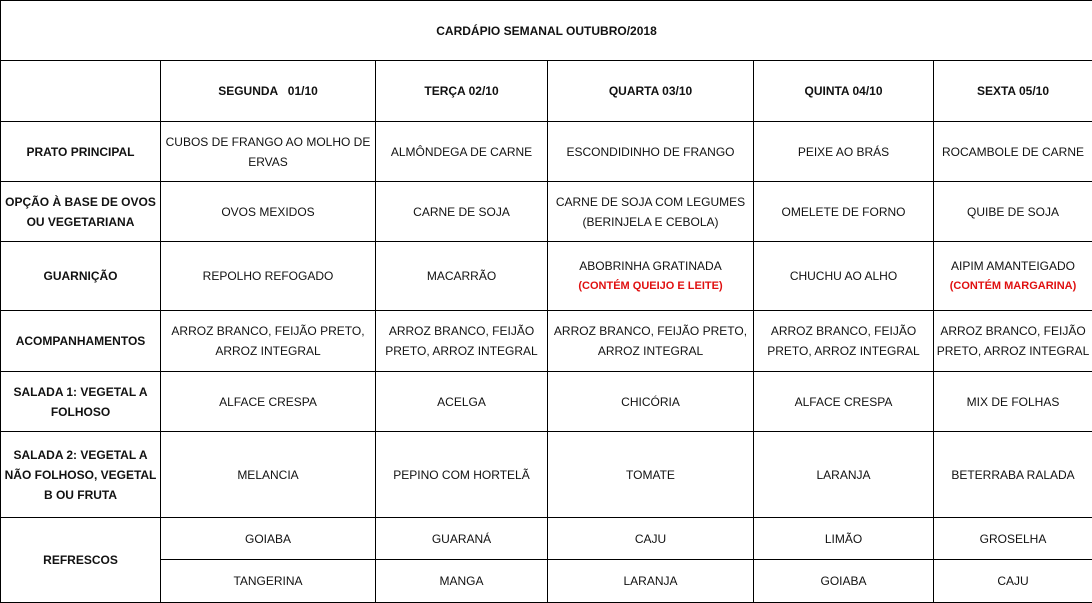 The height and width of the screenshot is (603, 1092). I want to click on menu-cell: OVOS MEXIDOS, so click(268, 211).